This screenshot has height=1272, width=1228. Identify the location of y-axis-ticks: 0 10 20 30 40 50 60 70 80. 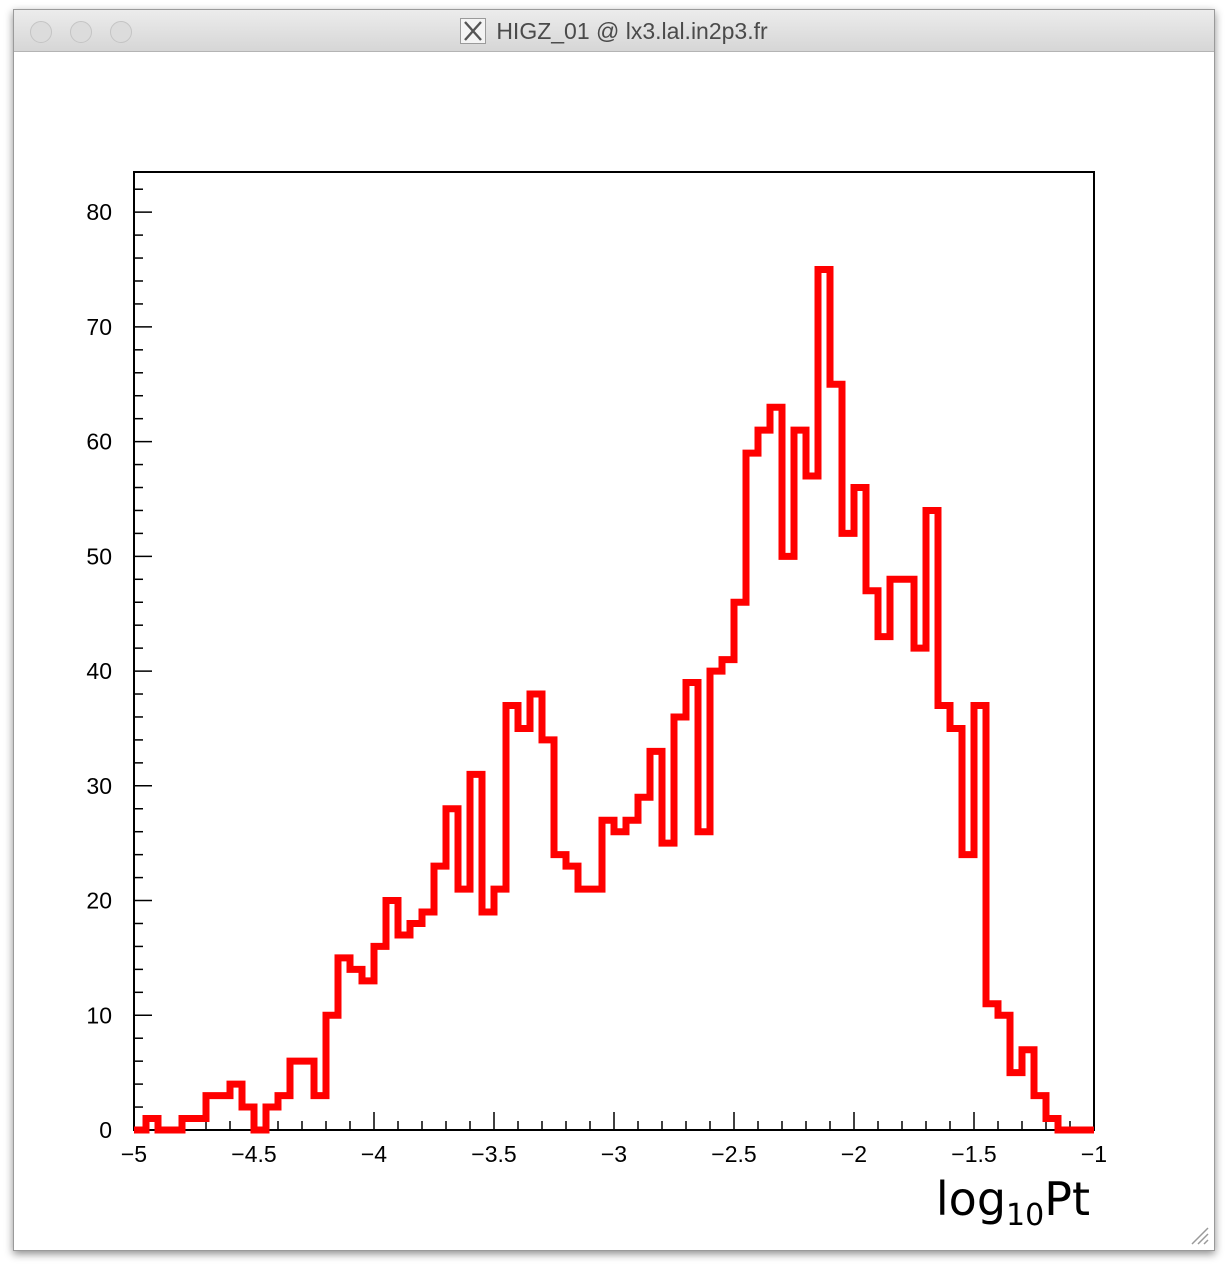
(119, 665).